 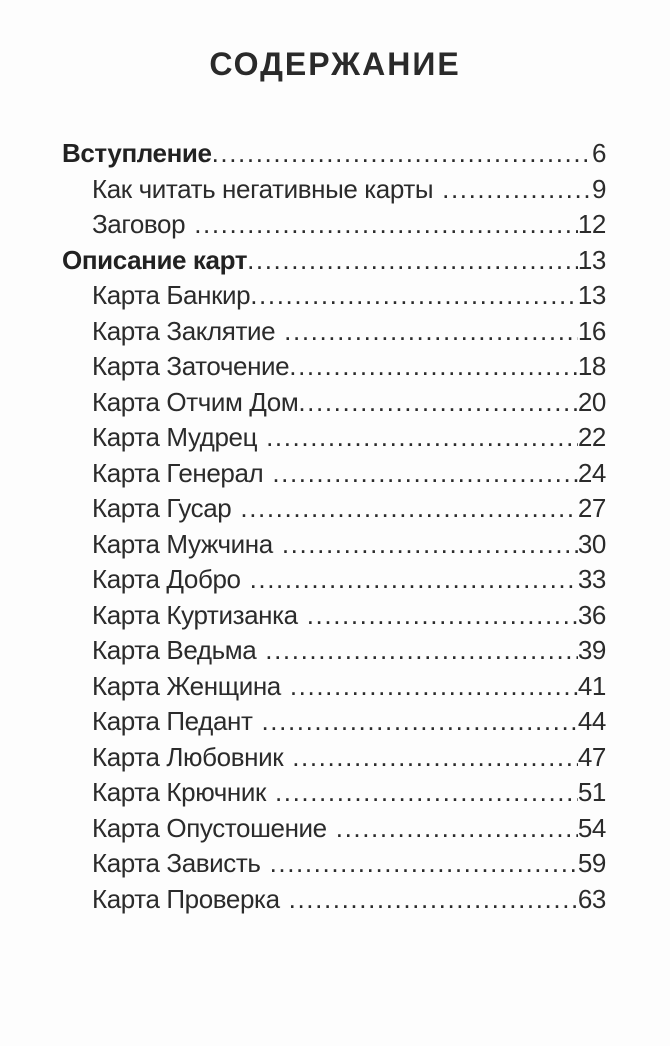 What do you see at coordinates (592, 330) in the screenshot?
I see `toc-entry-page: 16` at bounding box center [592, 330].